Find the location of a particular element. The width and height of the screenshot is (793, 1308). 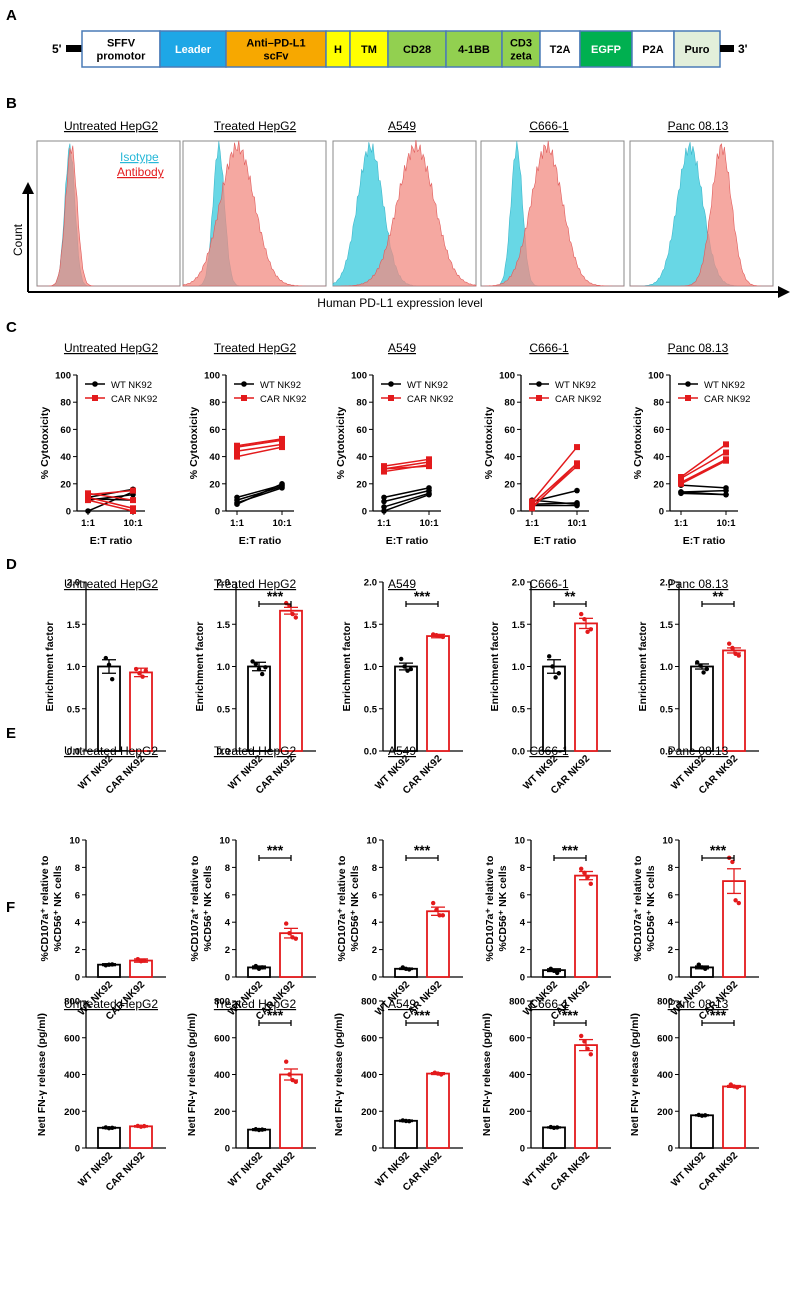

y-axis-label: Enrichment factor is located at coordinates (347, 667).